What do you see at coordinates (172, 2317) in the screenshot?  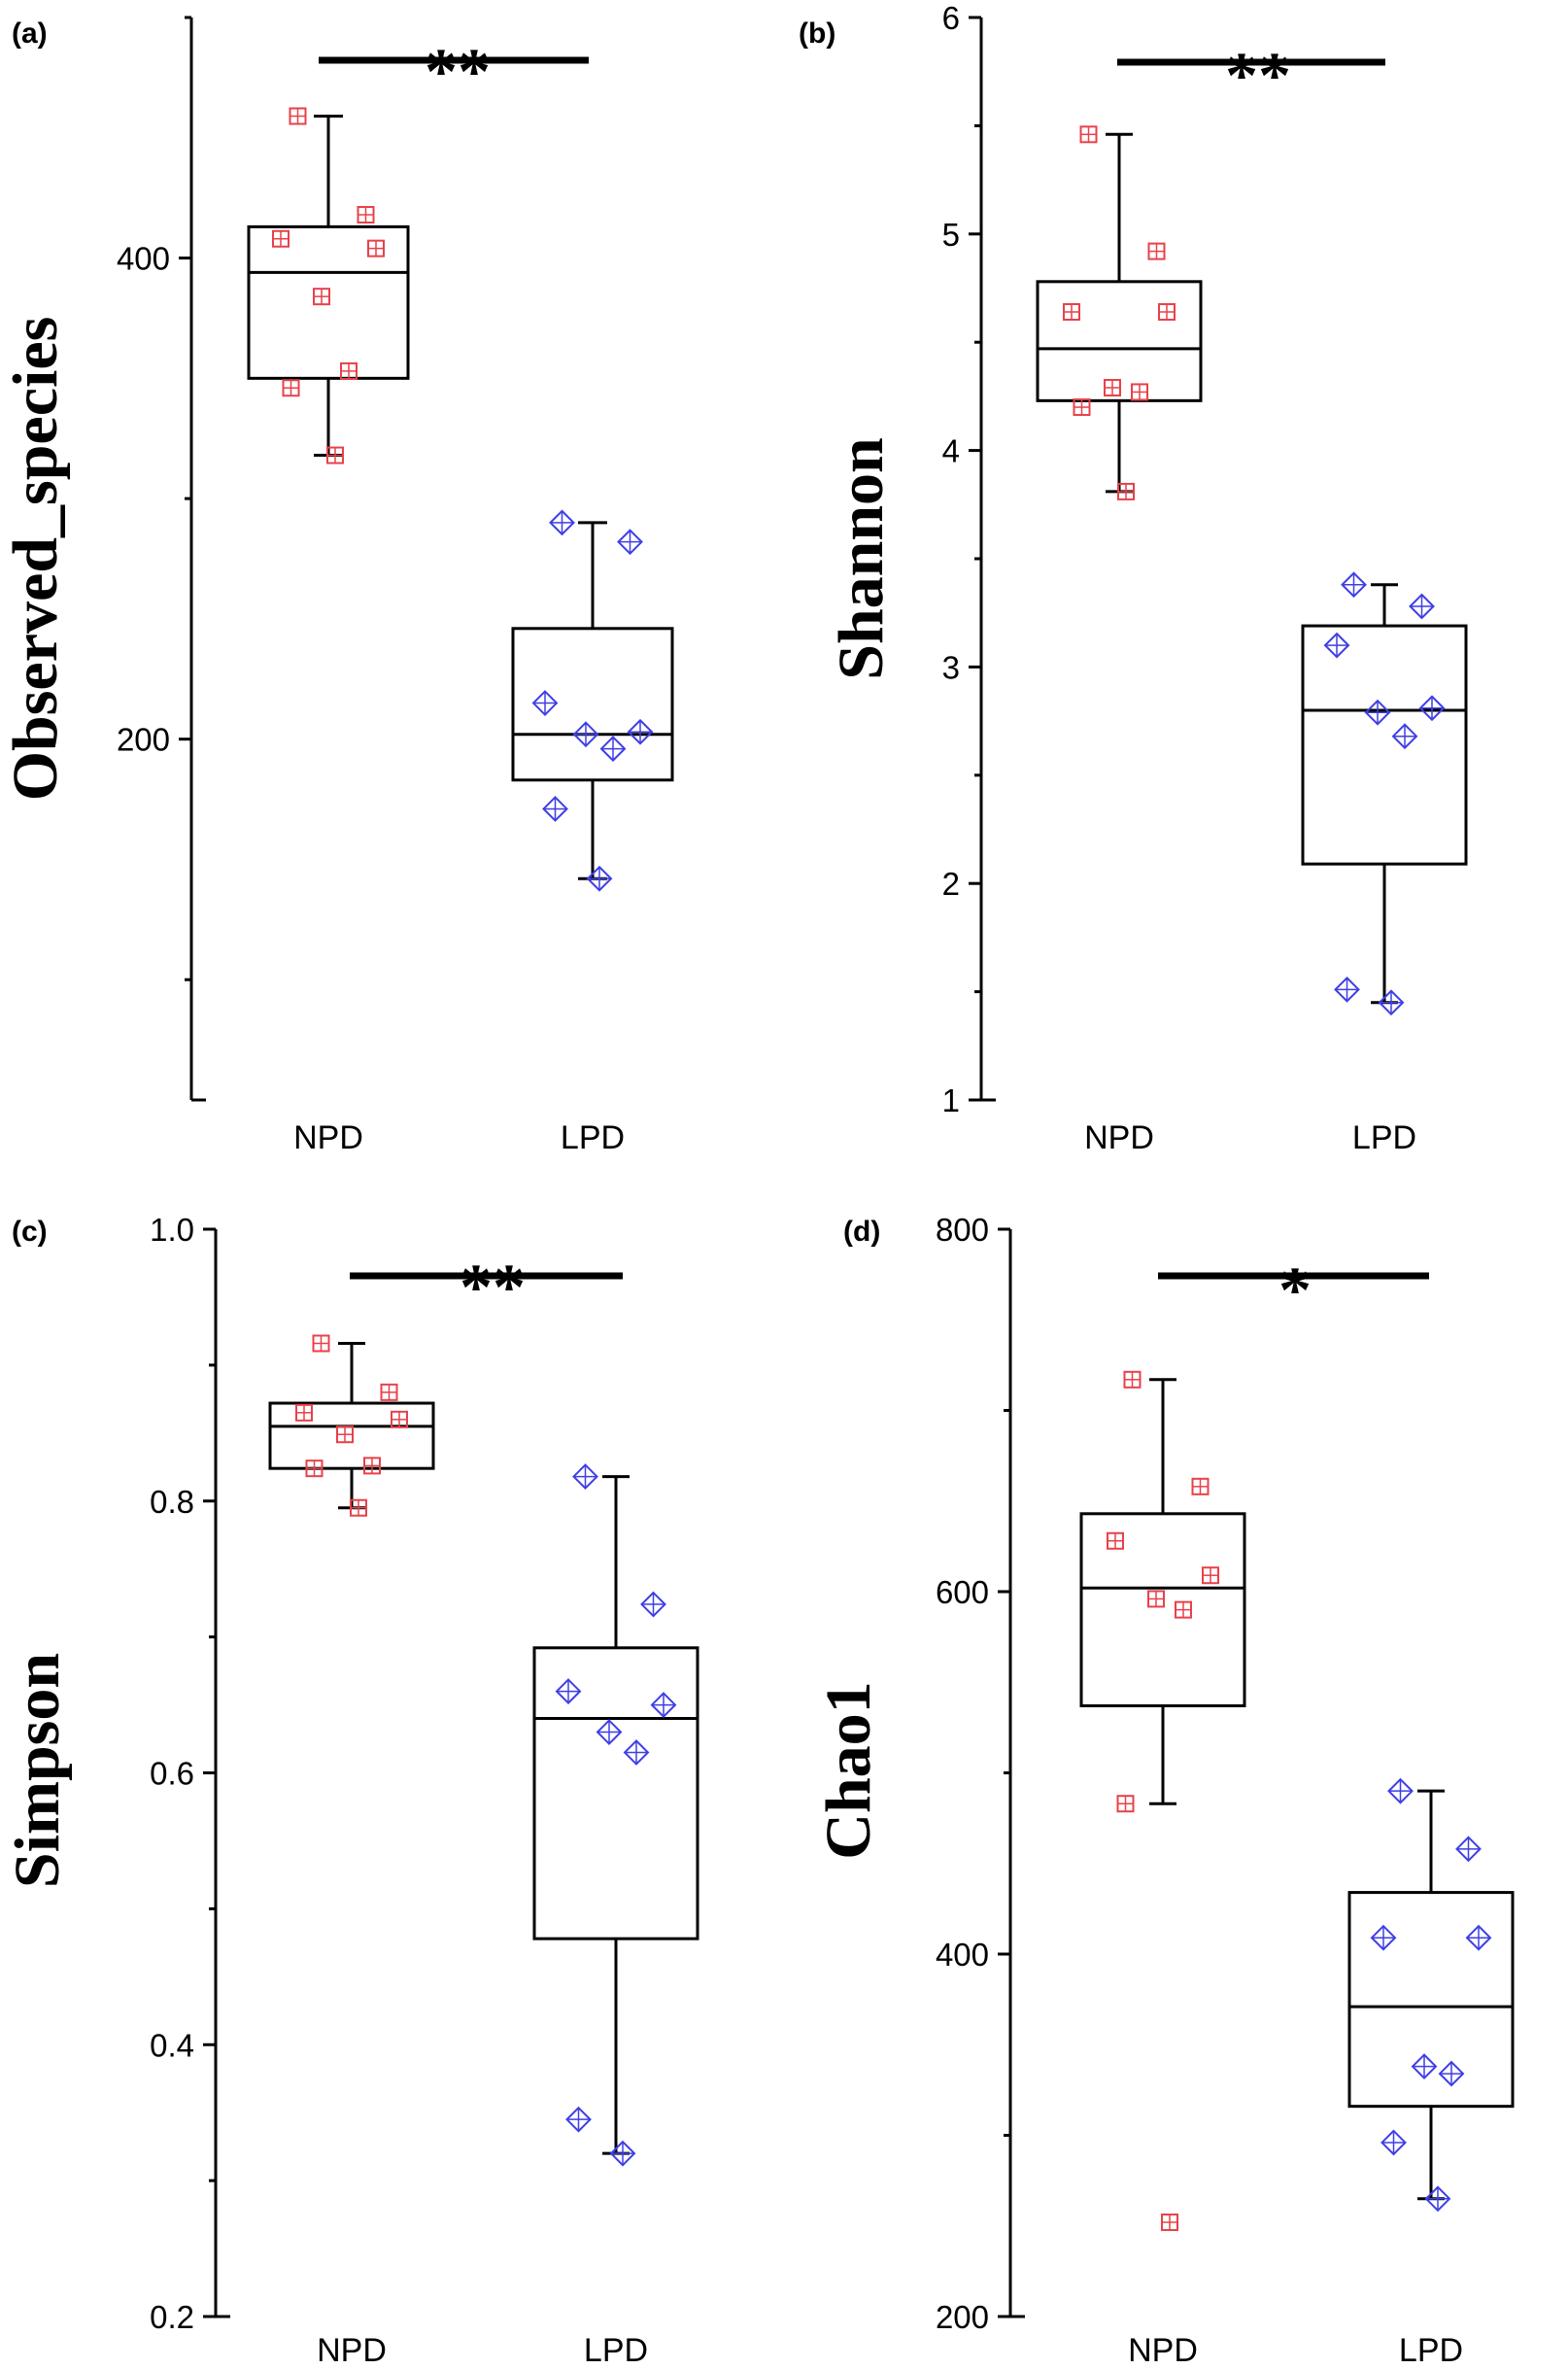 I see `y-tick-label: 0.2` at bounding box center [172, 2317].